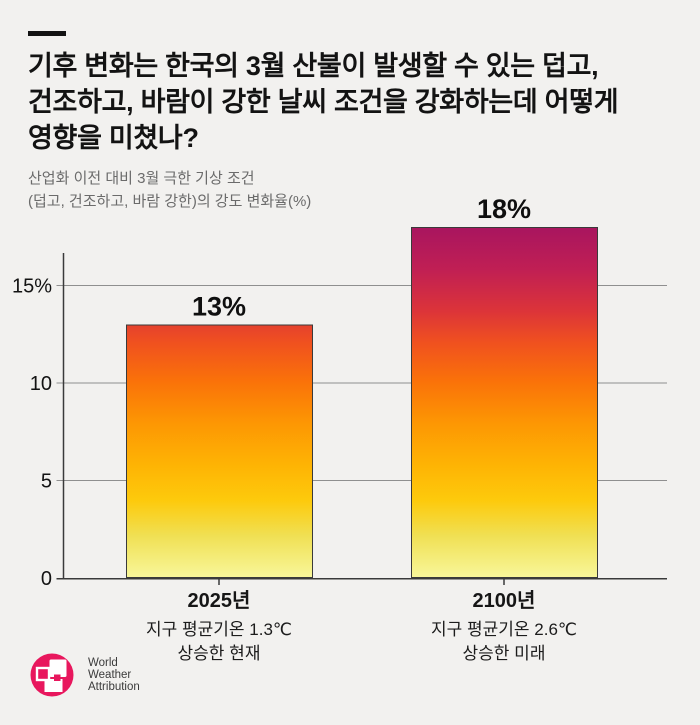  Describe the element at coordinates (46, 482) in the screenshot. I see `y-tick-label-5: 5` at that location.